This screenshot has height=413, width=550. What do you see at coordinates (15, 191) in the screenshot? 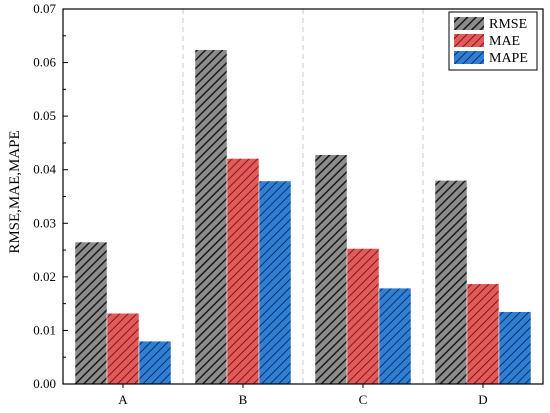
I see `y-axis-title: RMSE,MAE,MAPE` at bounding box center [15, 191].